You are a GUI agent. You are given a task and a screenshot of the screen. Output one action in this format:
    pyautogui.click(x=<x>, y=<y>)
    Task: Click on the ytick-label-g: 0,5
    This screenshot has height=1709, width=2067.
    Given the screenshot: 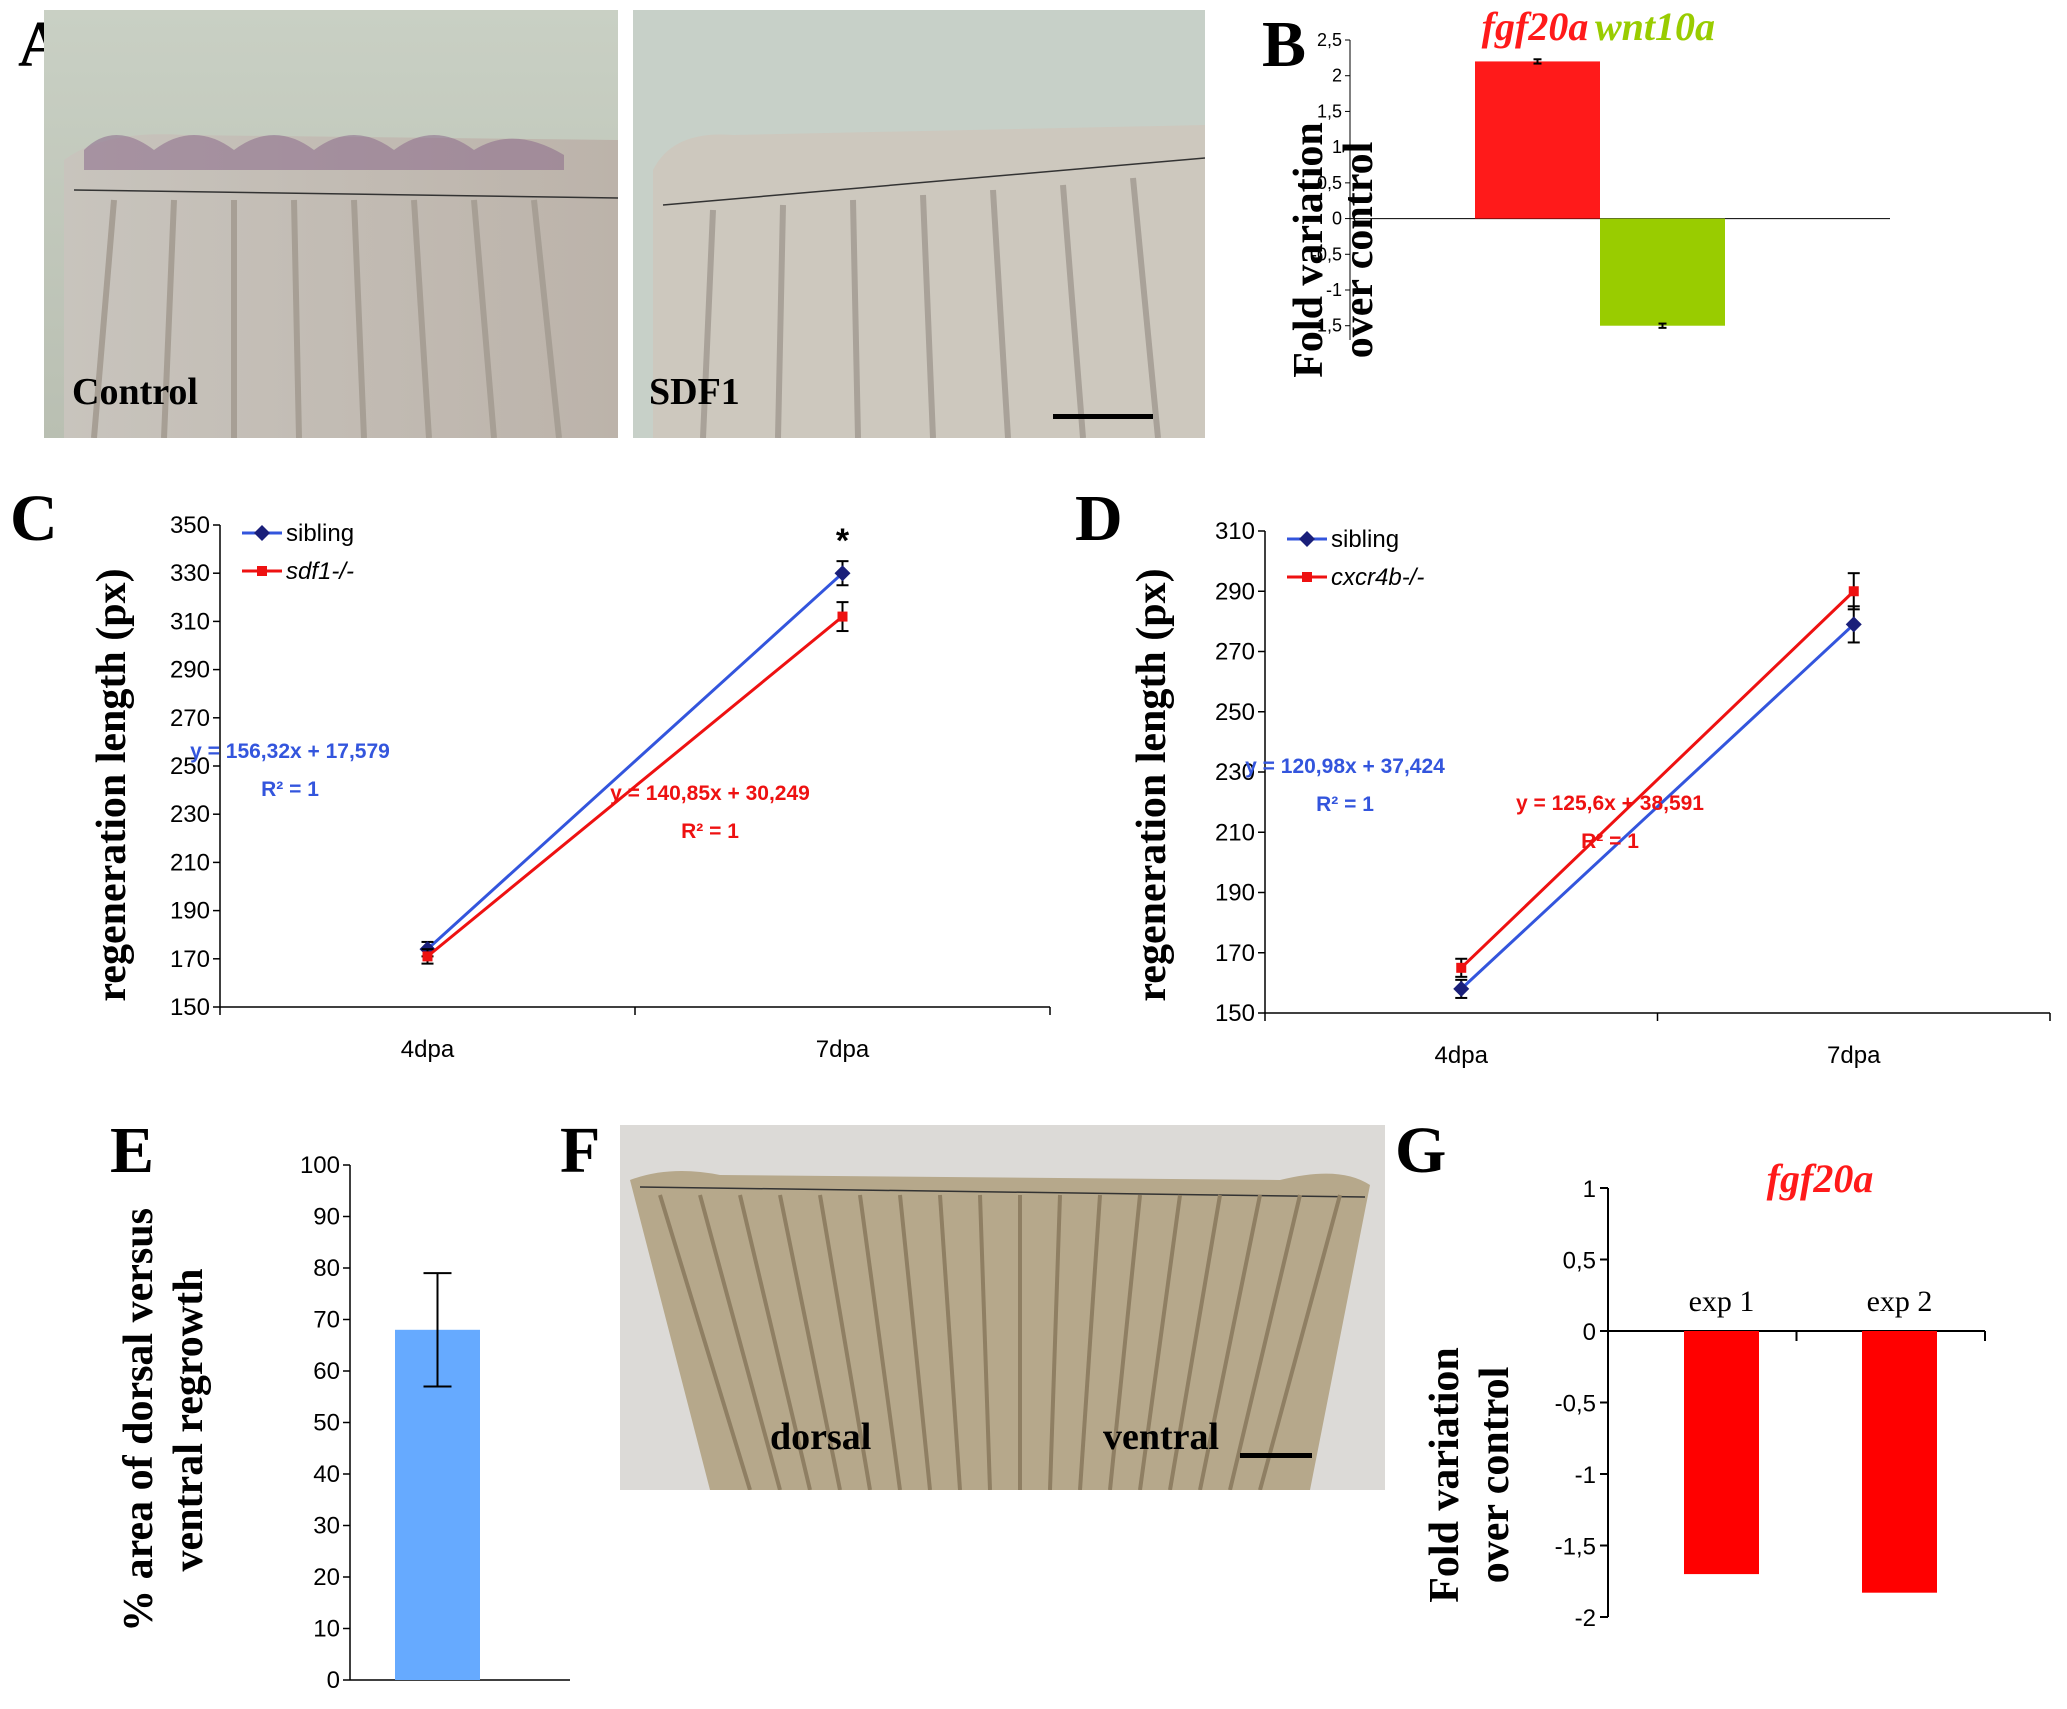 What is the action you would take?
    pyautogui.click(x=1579, y=1261)
    